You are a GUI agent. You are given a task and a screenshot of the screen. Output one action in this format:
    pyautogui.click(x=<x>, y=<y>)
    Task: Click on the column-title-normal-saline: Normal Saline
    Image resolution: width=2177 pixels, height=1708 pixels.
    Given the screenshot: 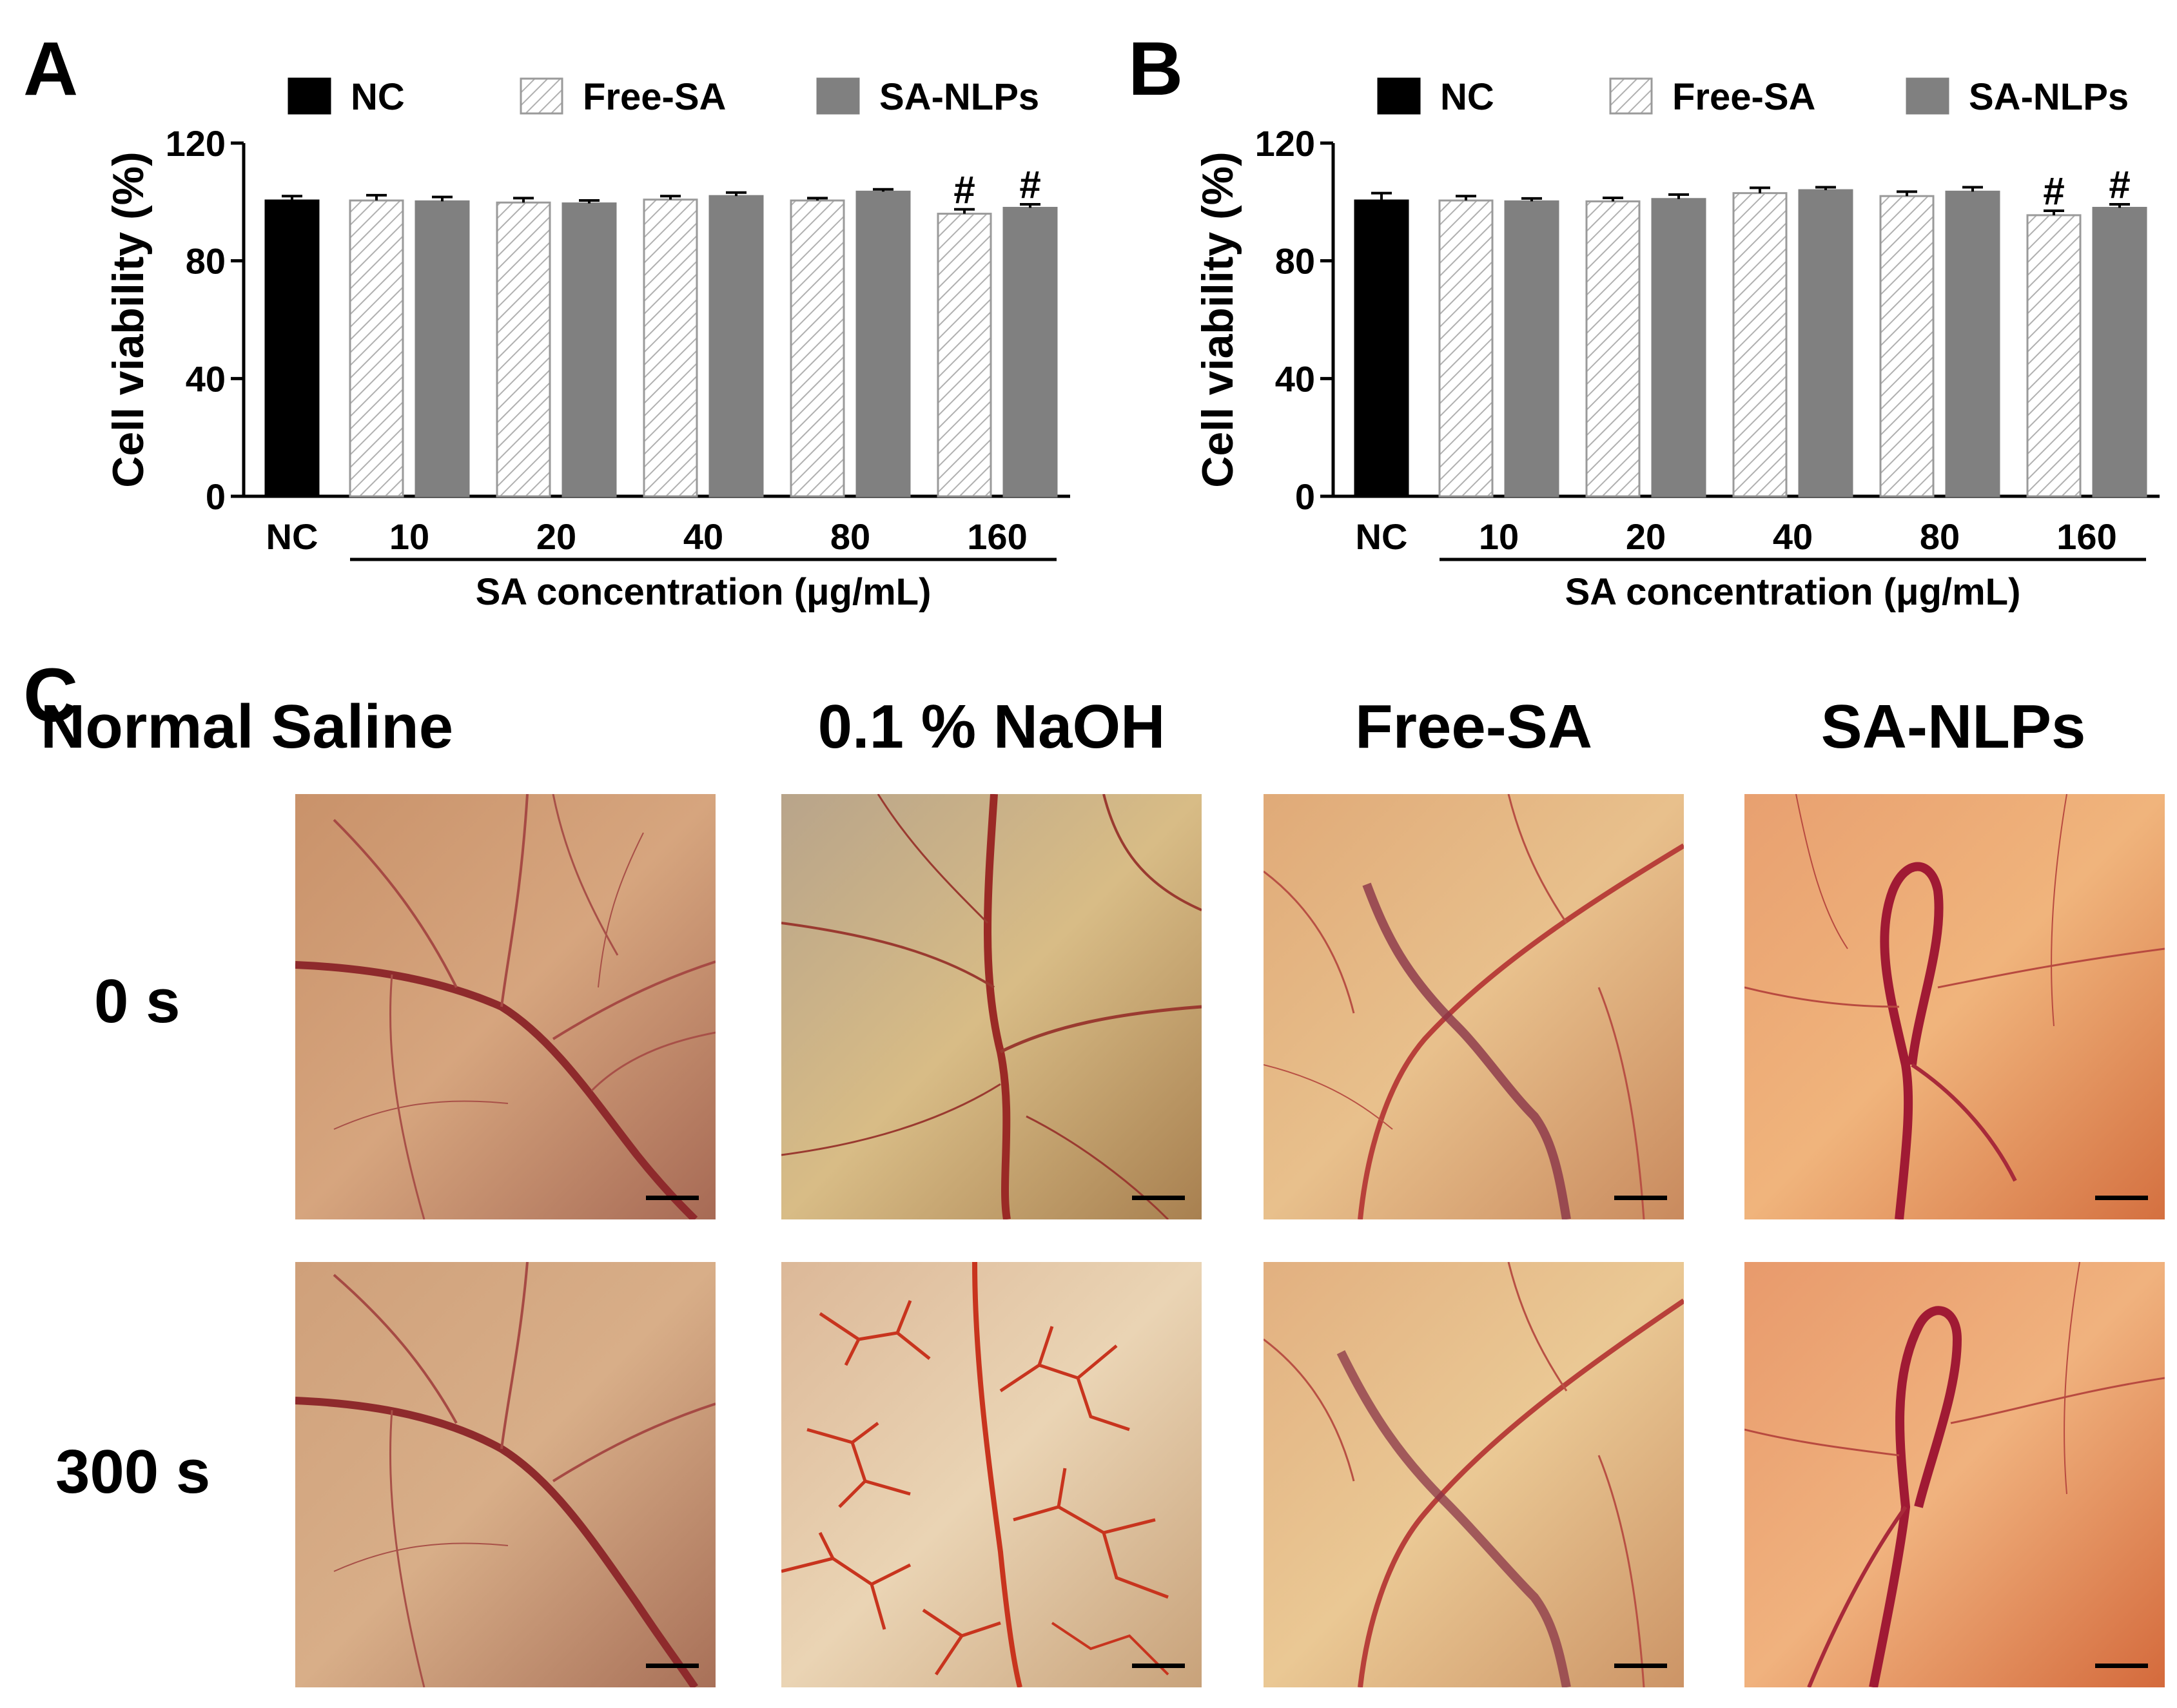 What is the action you would take?
    pyautogui.click(x=247, y=726)
    